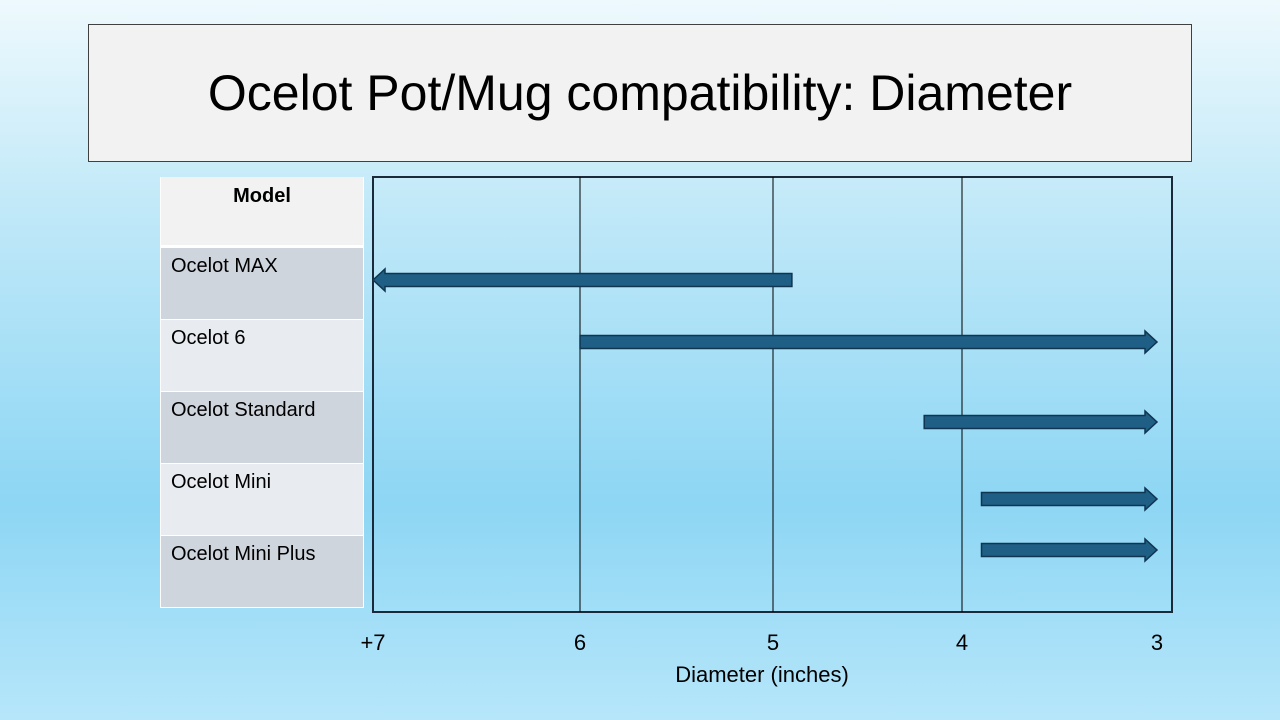  What do you see at coordinates (1157, 642) in the screenshot?
I see `x-tick-label: 3` at bounding box center [1157, 642].